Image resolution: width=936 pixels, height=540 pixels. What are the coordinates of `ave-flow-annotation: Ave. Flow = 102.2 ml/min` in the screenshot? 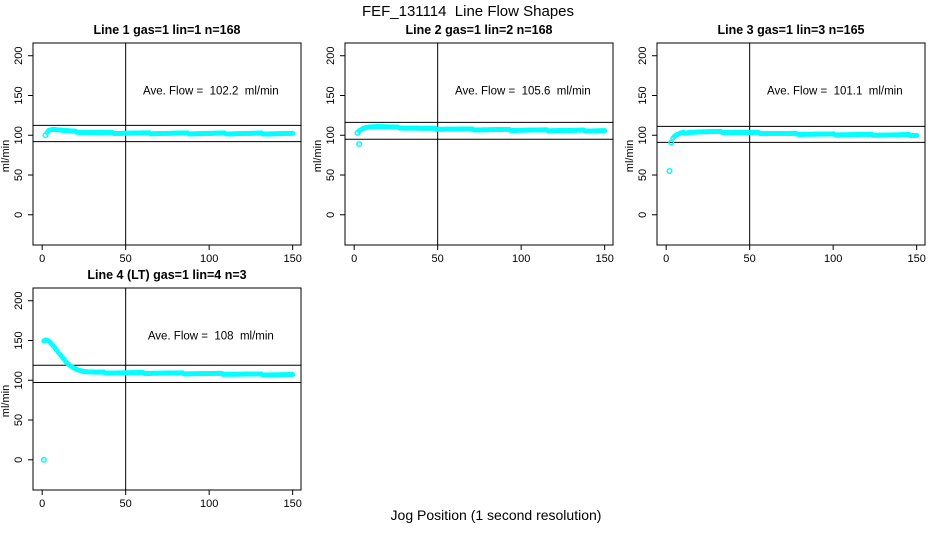 It's located at (211, 92).